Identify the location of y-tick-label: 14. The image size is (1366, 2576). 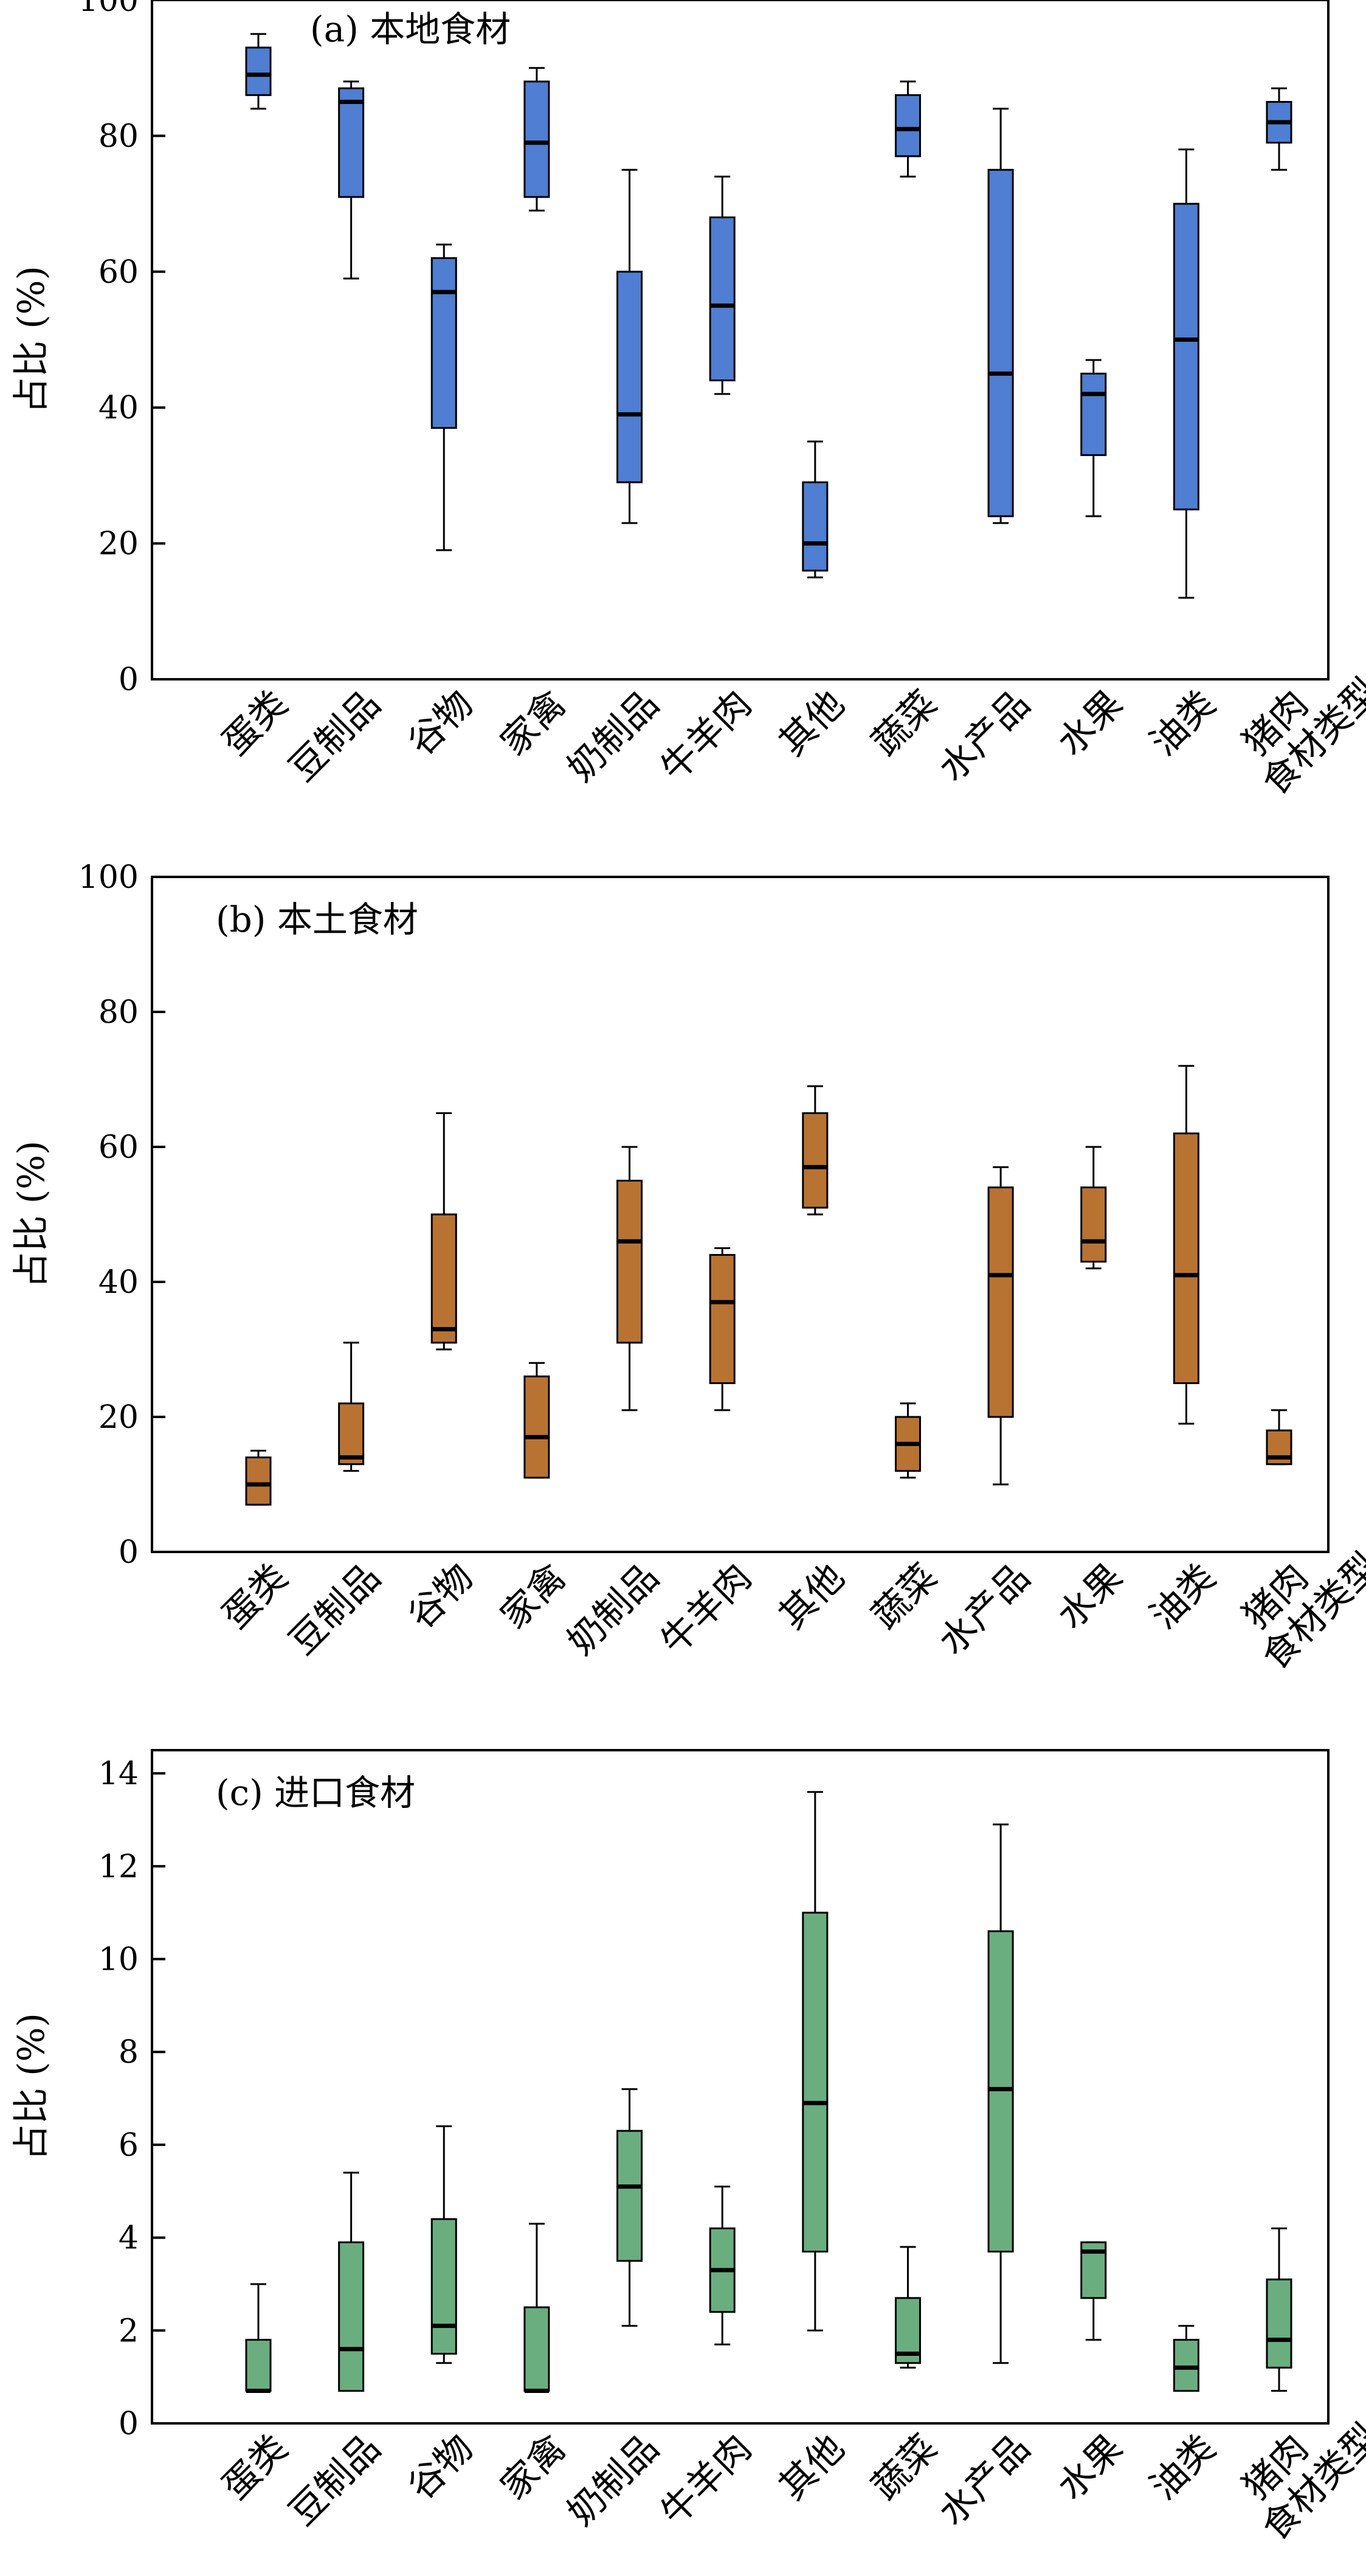
(118, 1774).